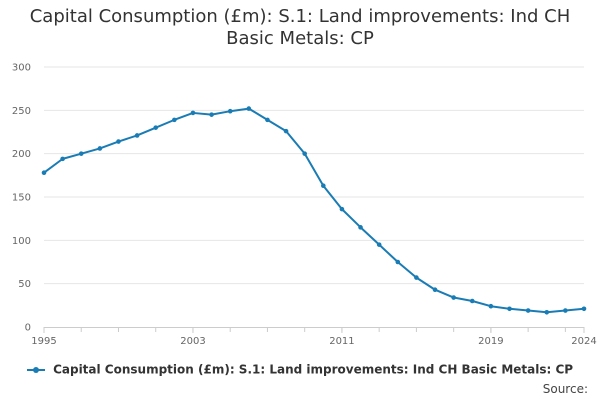 This screenshot has height=400, width=600. I want to click on data-point-2017, so click(453, 297).